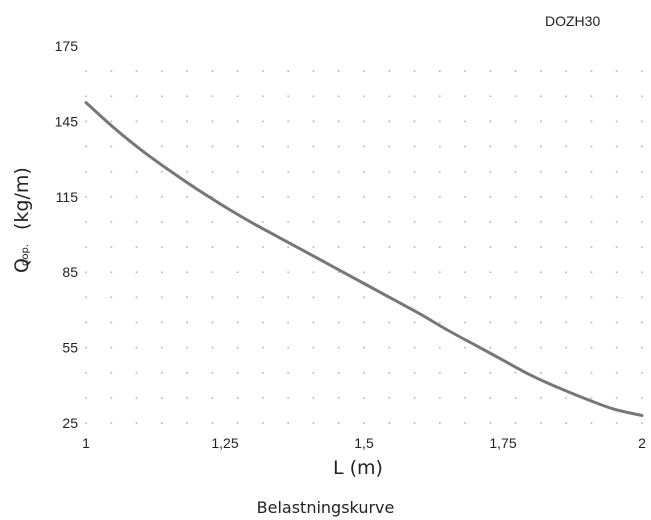  I want to click on x-tick-label: 1,5, so click(364, 443).